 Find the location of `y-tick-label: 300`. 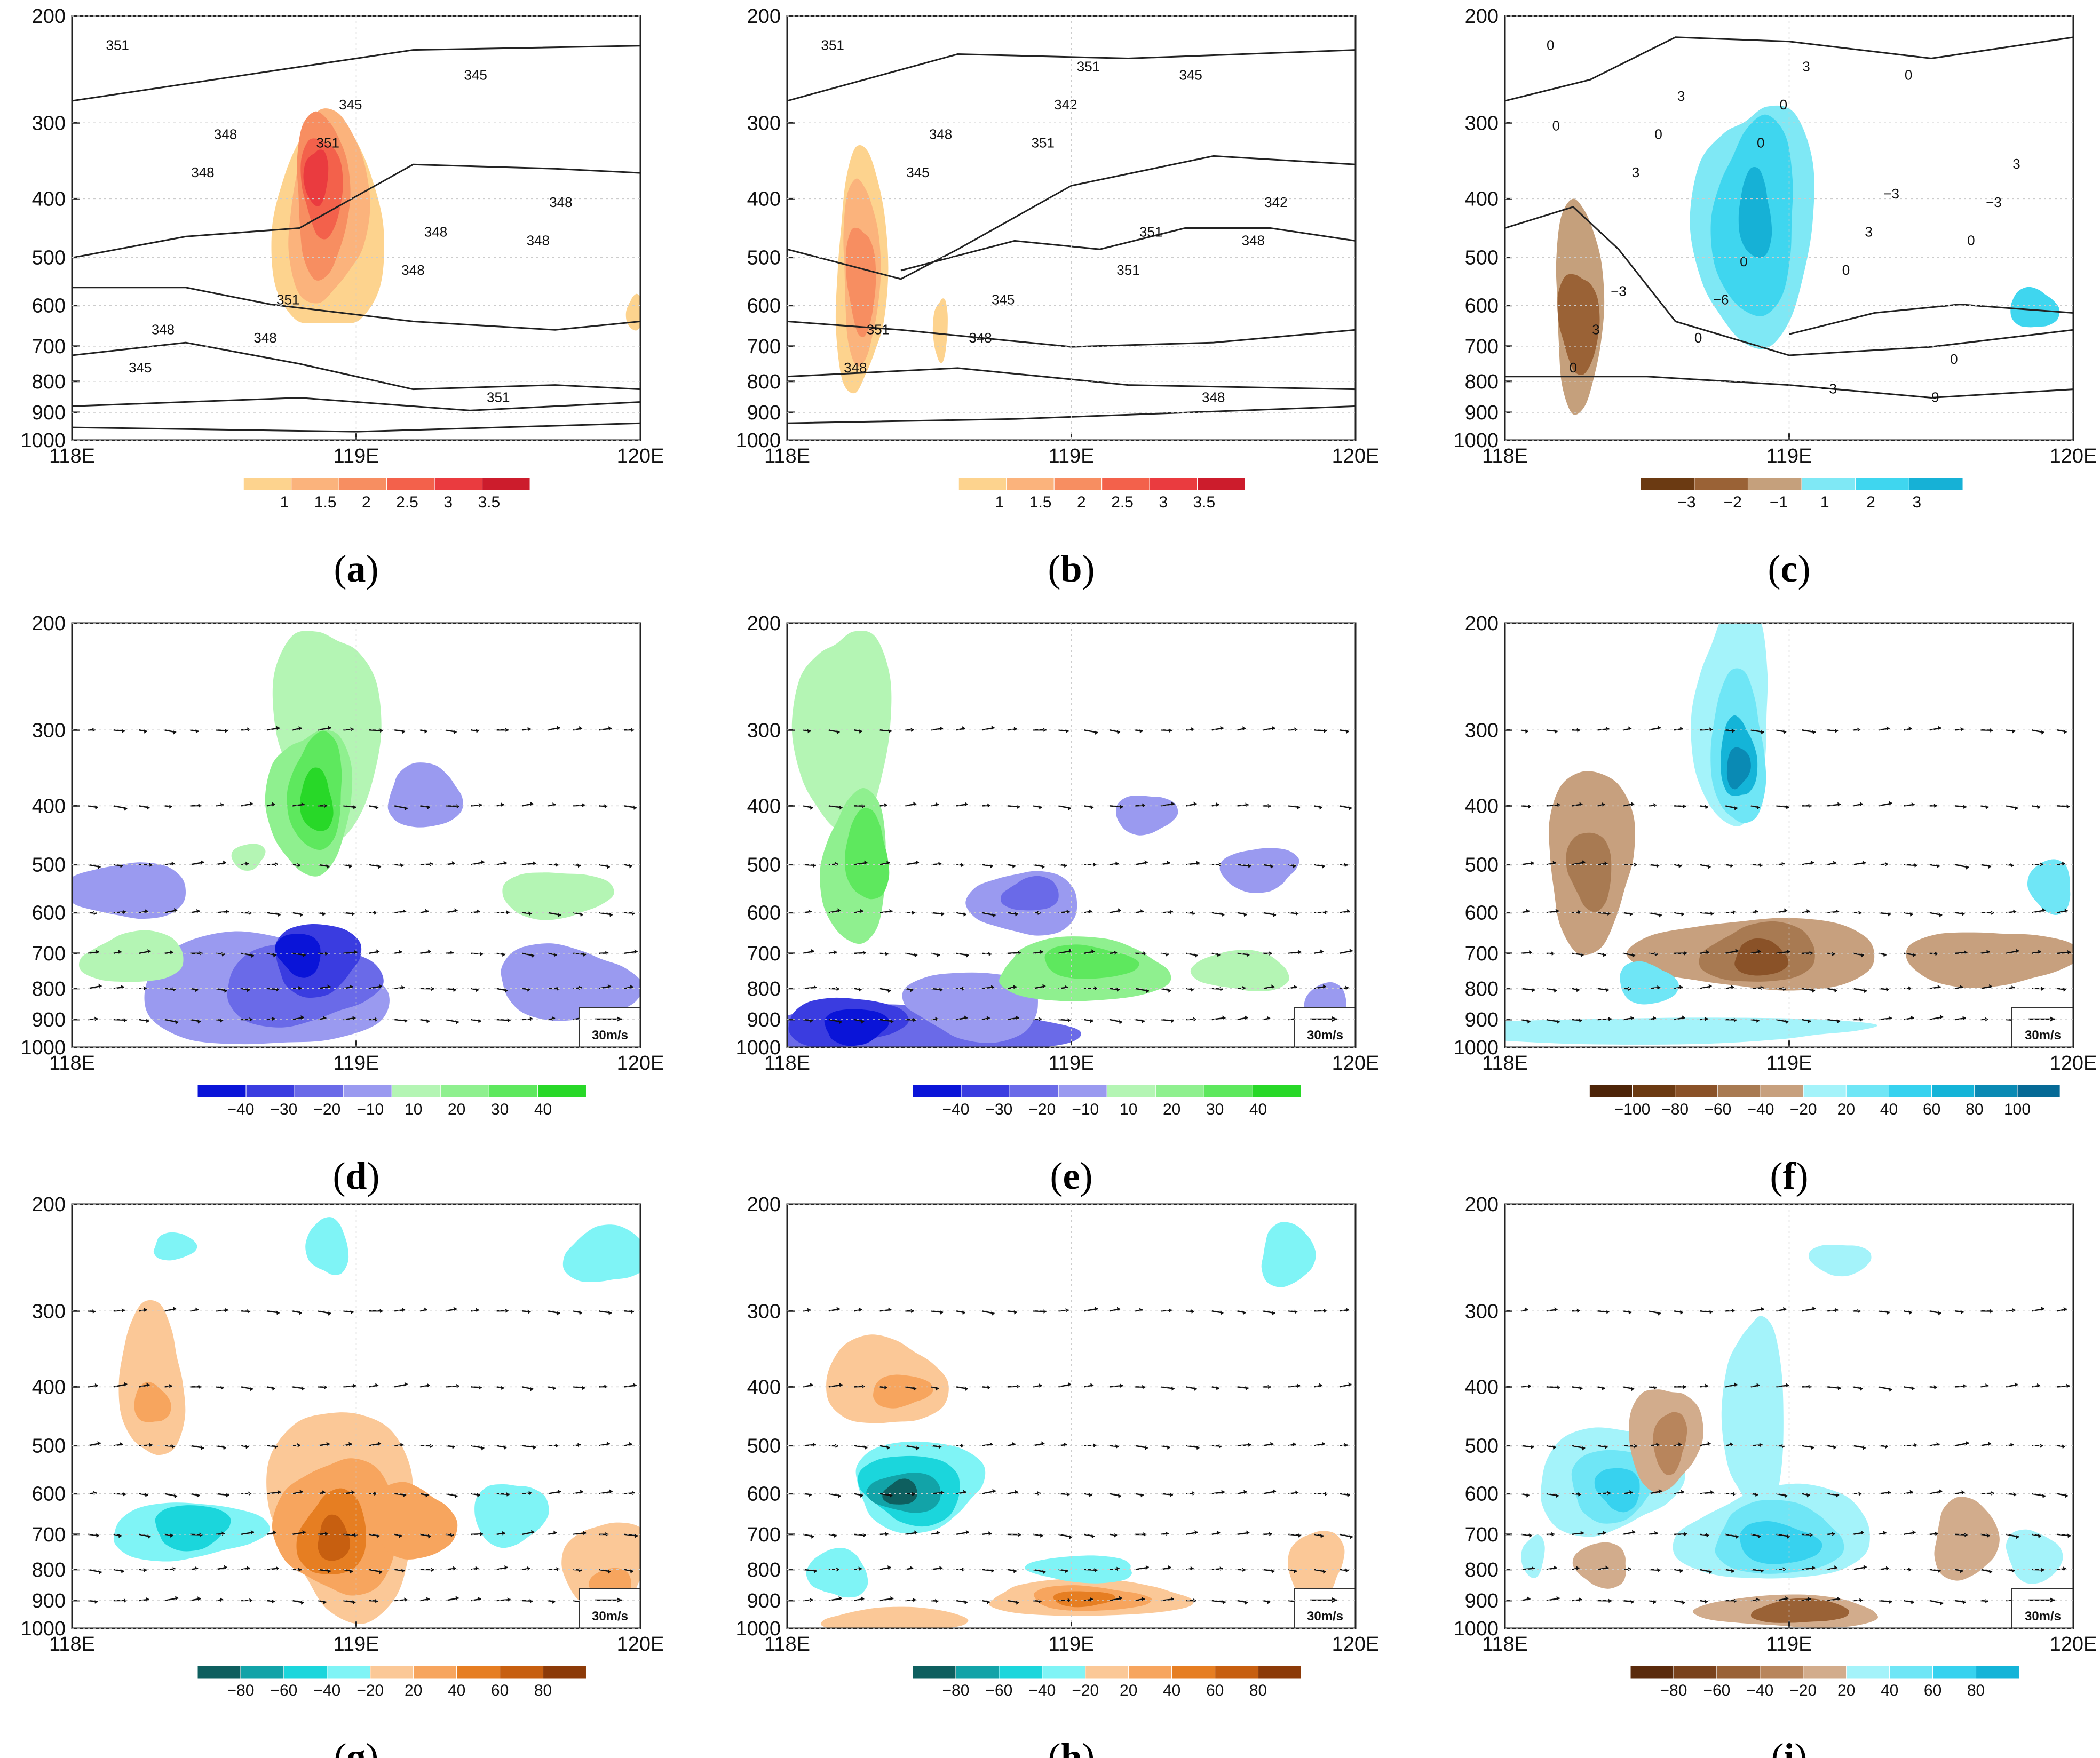

y-tick-label: 300 is located at coordinates (49, 1311).